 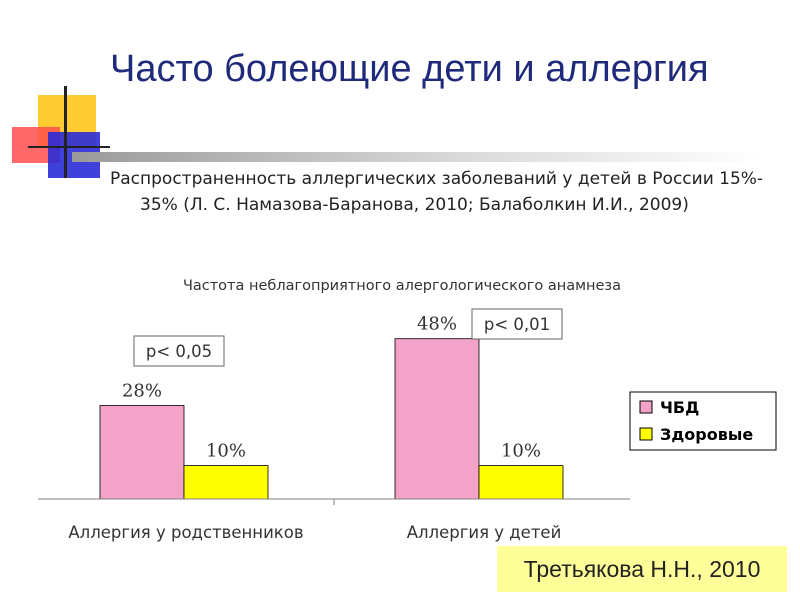 What do you see at coordinates (65, 132) in the screenshot?
I see `decor-vertical-line` at bounding box center [65, 132].